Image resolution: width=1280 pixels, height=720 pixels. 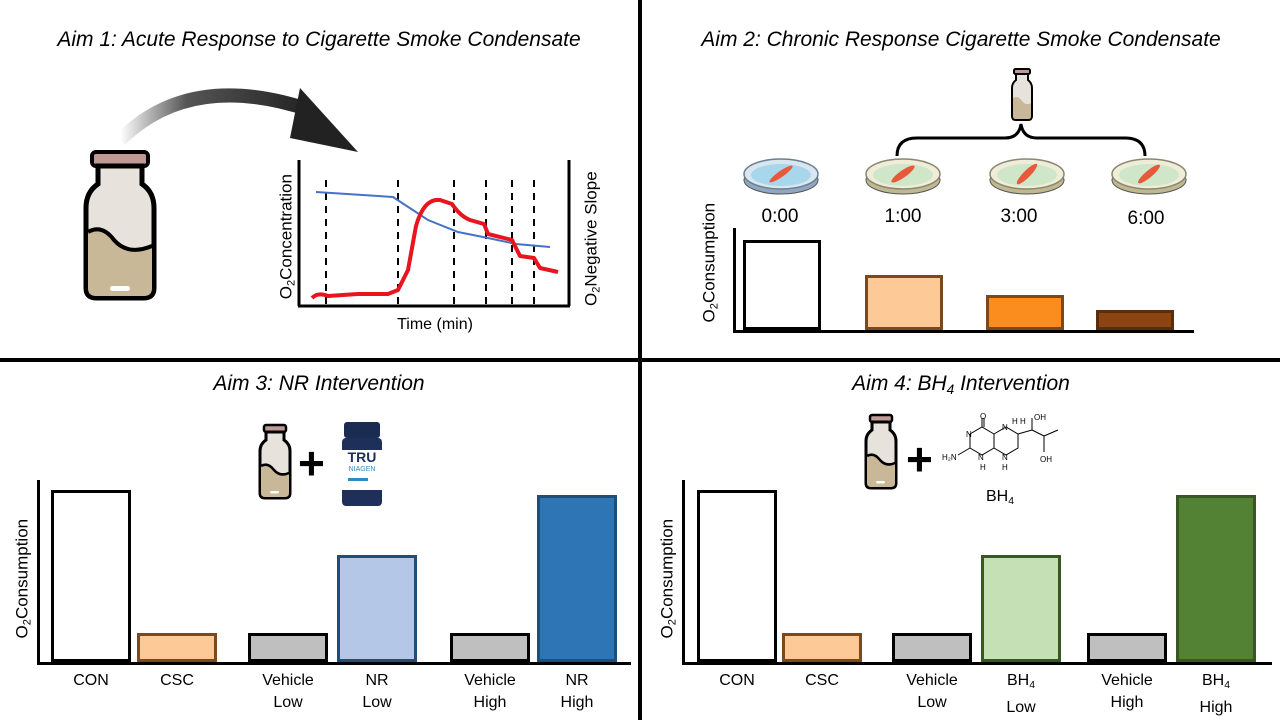 What do you see at coordinates (288, 691) in the screenshot?
I see `aim3-bar-label-2: Vehicle Low` at bounding box center [288, 691].